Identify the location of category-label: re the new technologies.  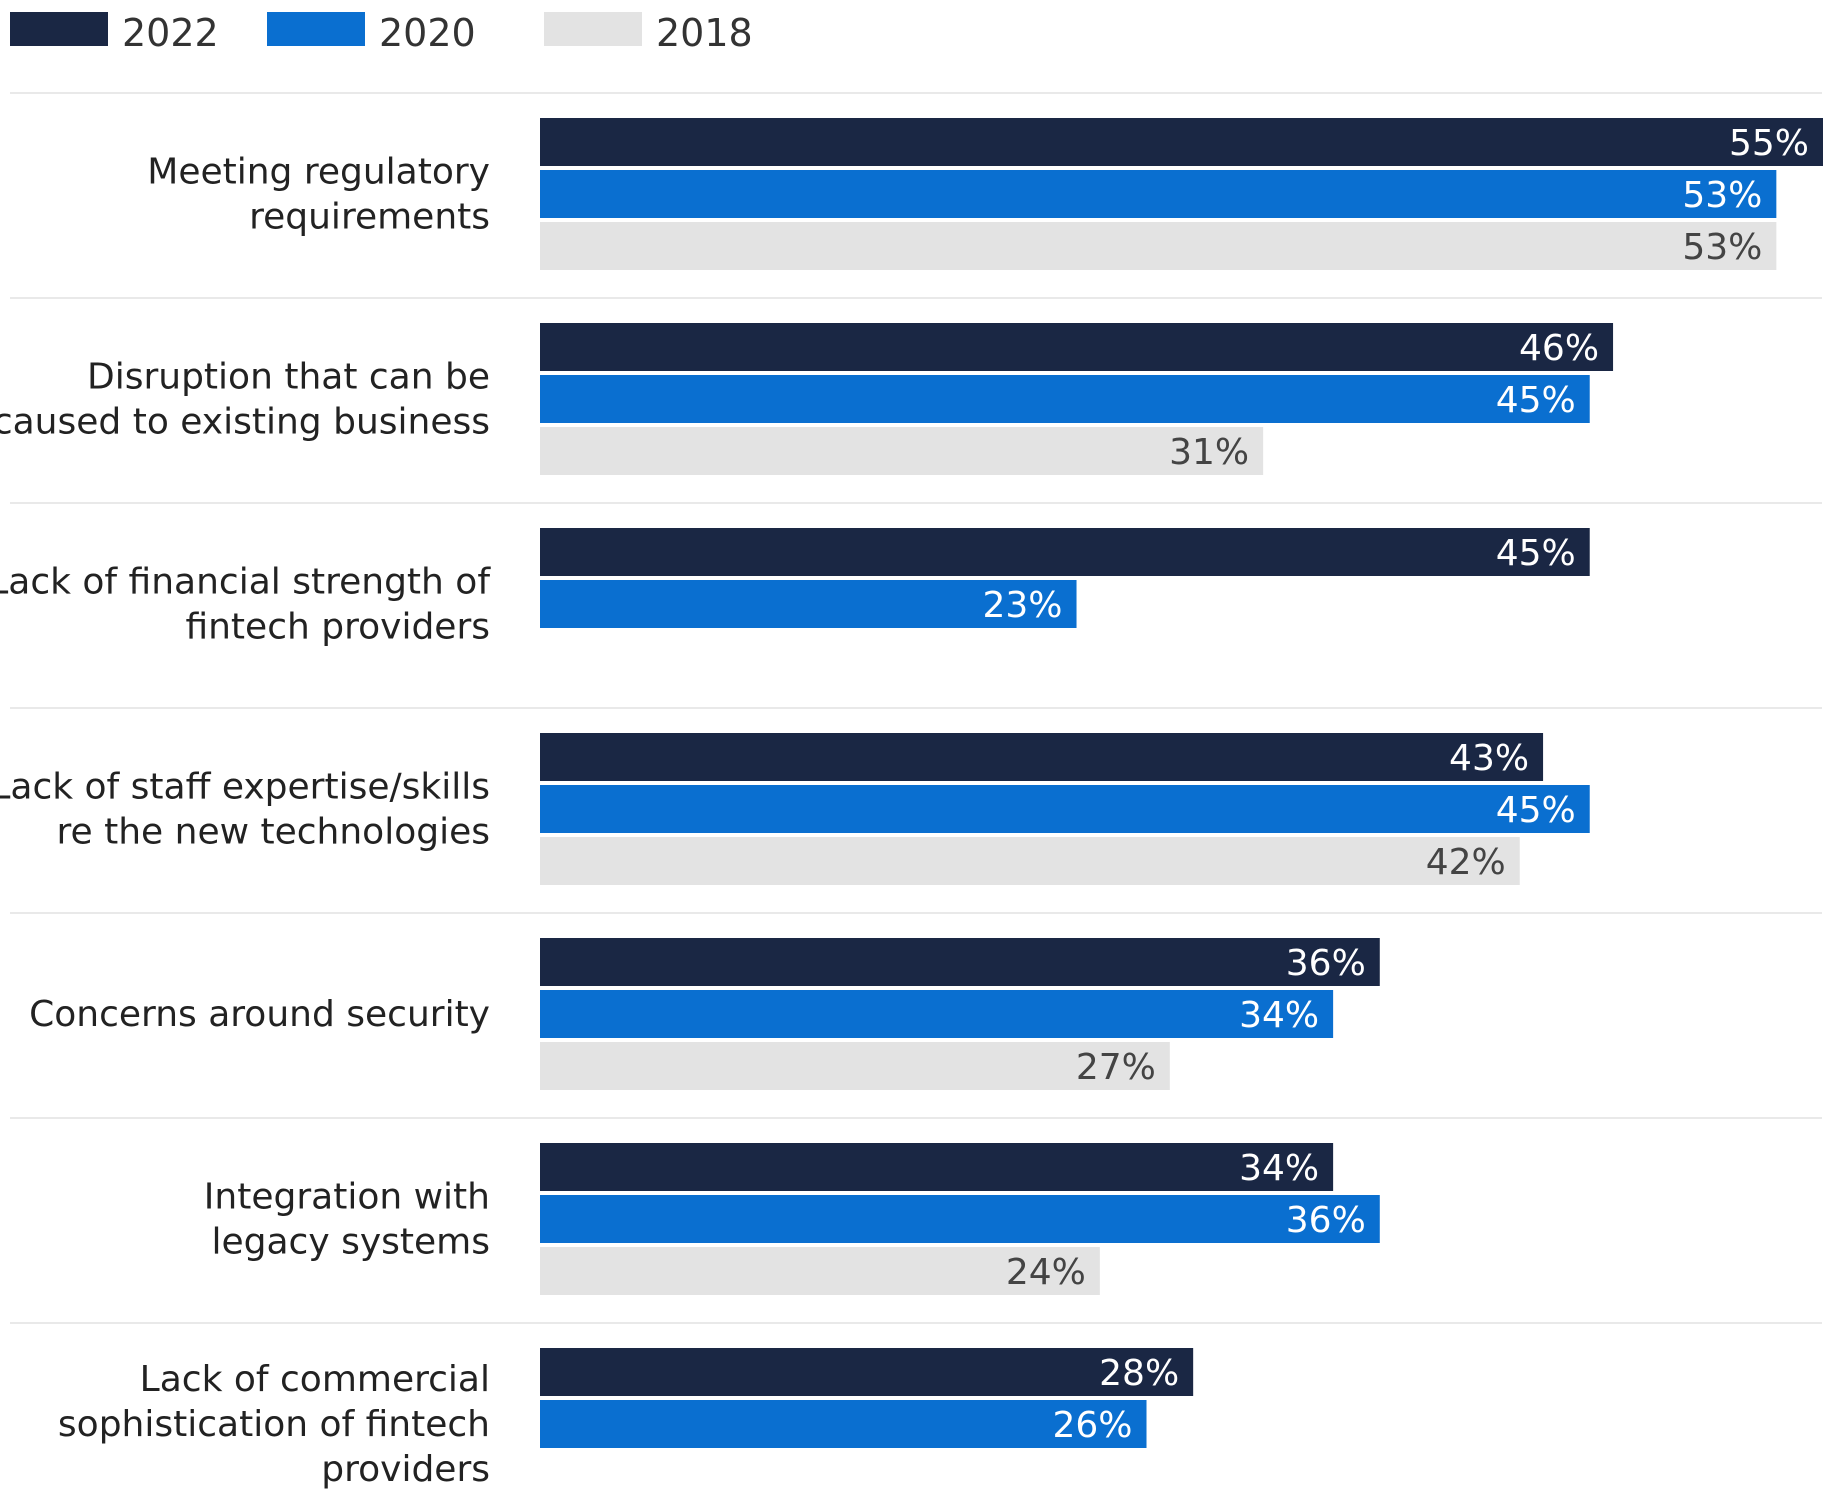
(273, 832).